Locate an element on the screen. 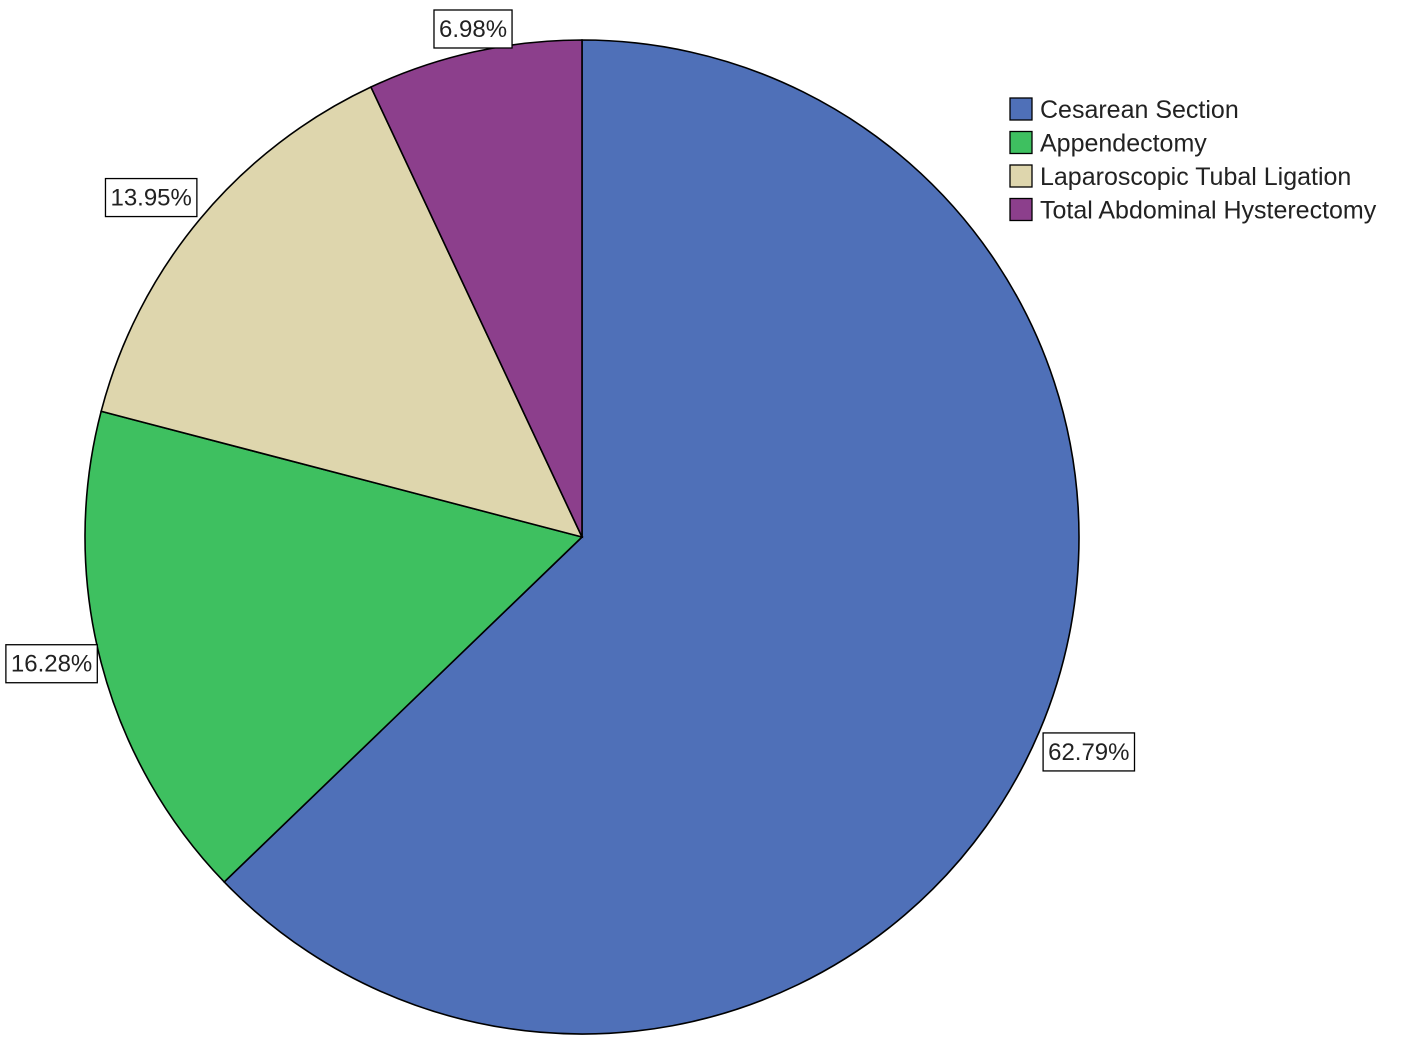  legend-label: Cesarean Section is located at coordinates (1139, 110).